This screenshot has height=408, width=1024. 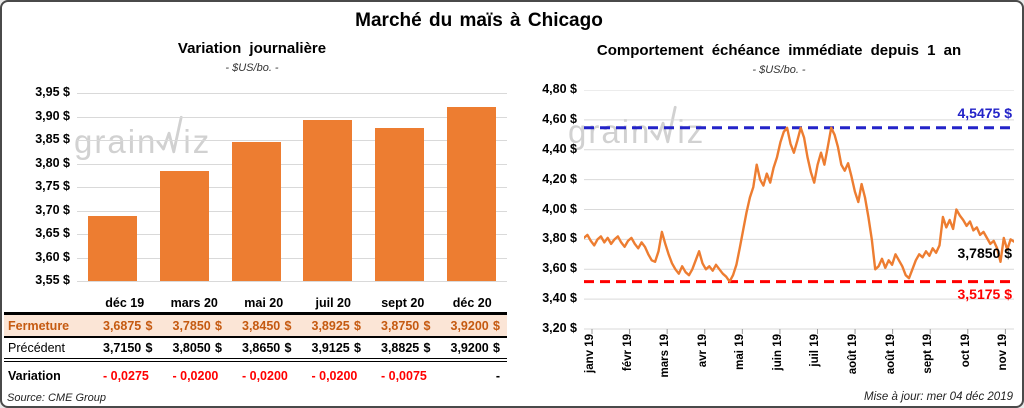 What do you see at coordinates (559, 178) in the screenshot?
I see `y-tick-label: 4,20 $` at bounding box center [559, 178].